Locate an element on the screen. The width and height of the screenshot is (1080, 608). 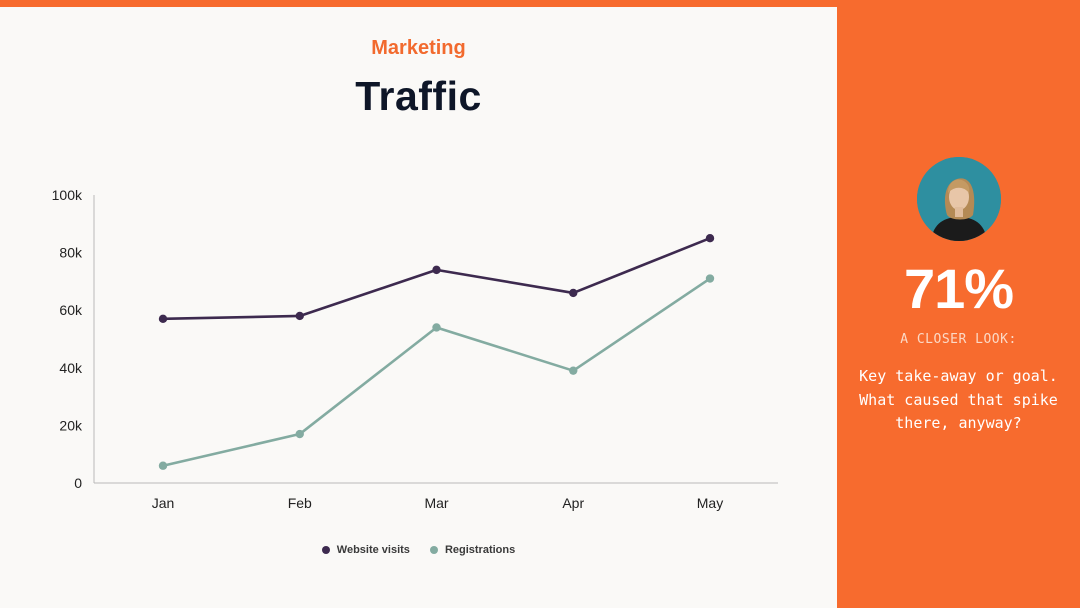
legend-item: Website visits is located at coordinates (365, 550).